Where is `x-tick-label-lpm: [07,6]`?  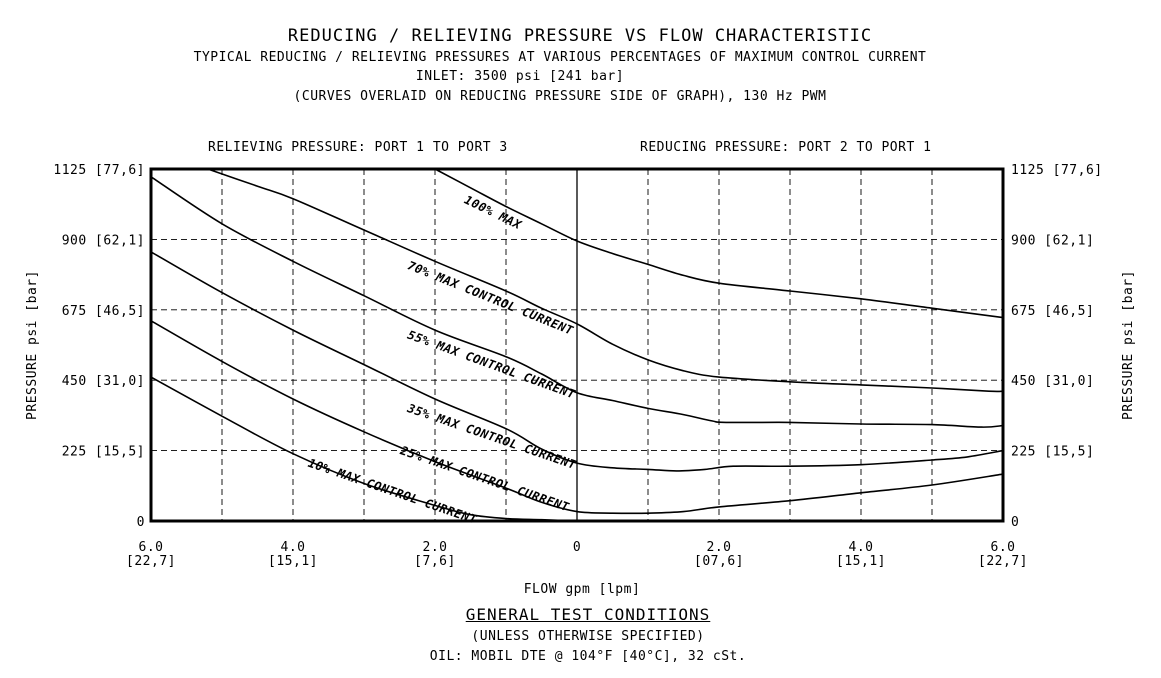 x-tick-label-lpm: [07,6] is located at coordinates (719, 561).